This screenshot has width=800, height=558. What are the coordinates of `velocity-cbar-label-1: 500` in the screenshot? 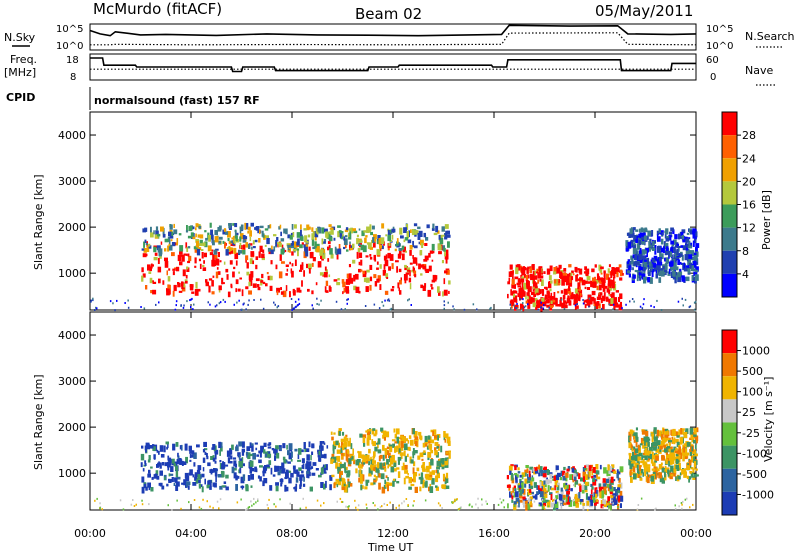 It's located at (752, 371).